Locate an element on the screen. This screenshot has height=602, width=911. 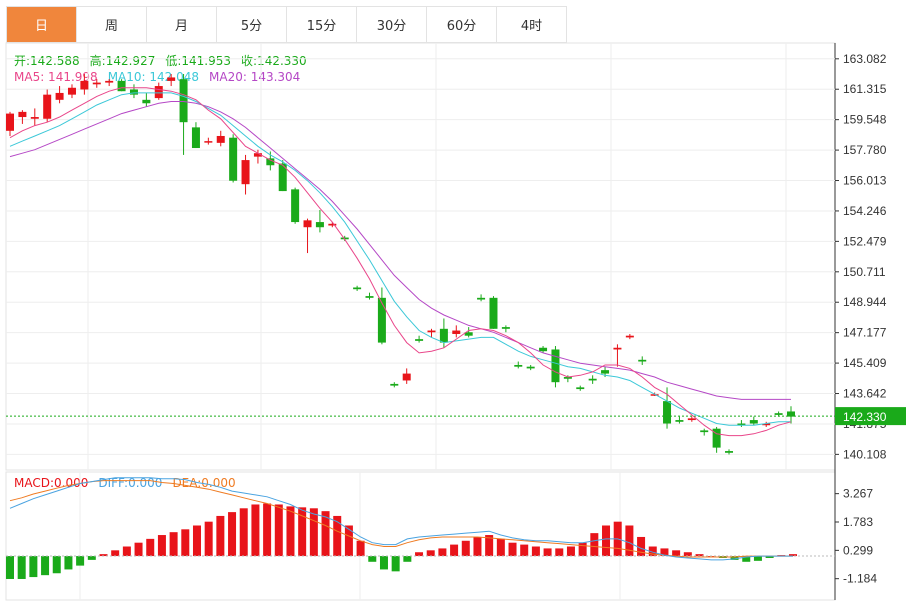
close-value: 收:142.330 is located at coordinates (274, 61).